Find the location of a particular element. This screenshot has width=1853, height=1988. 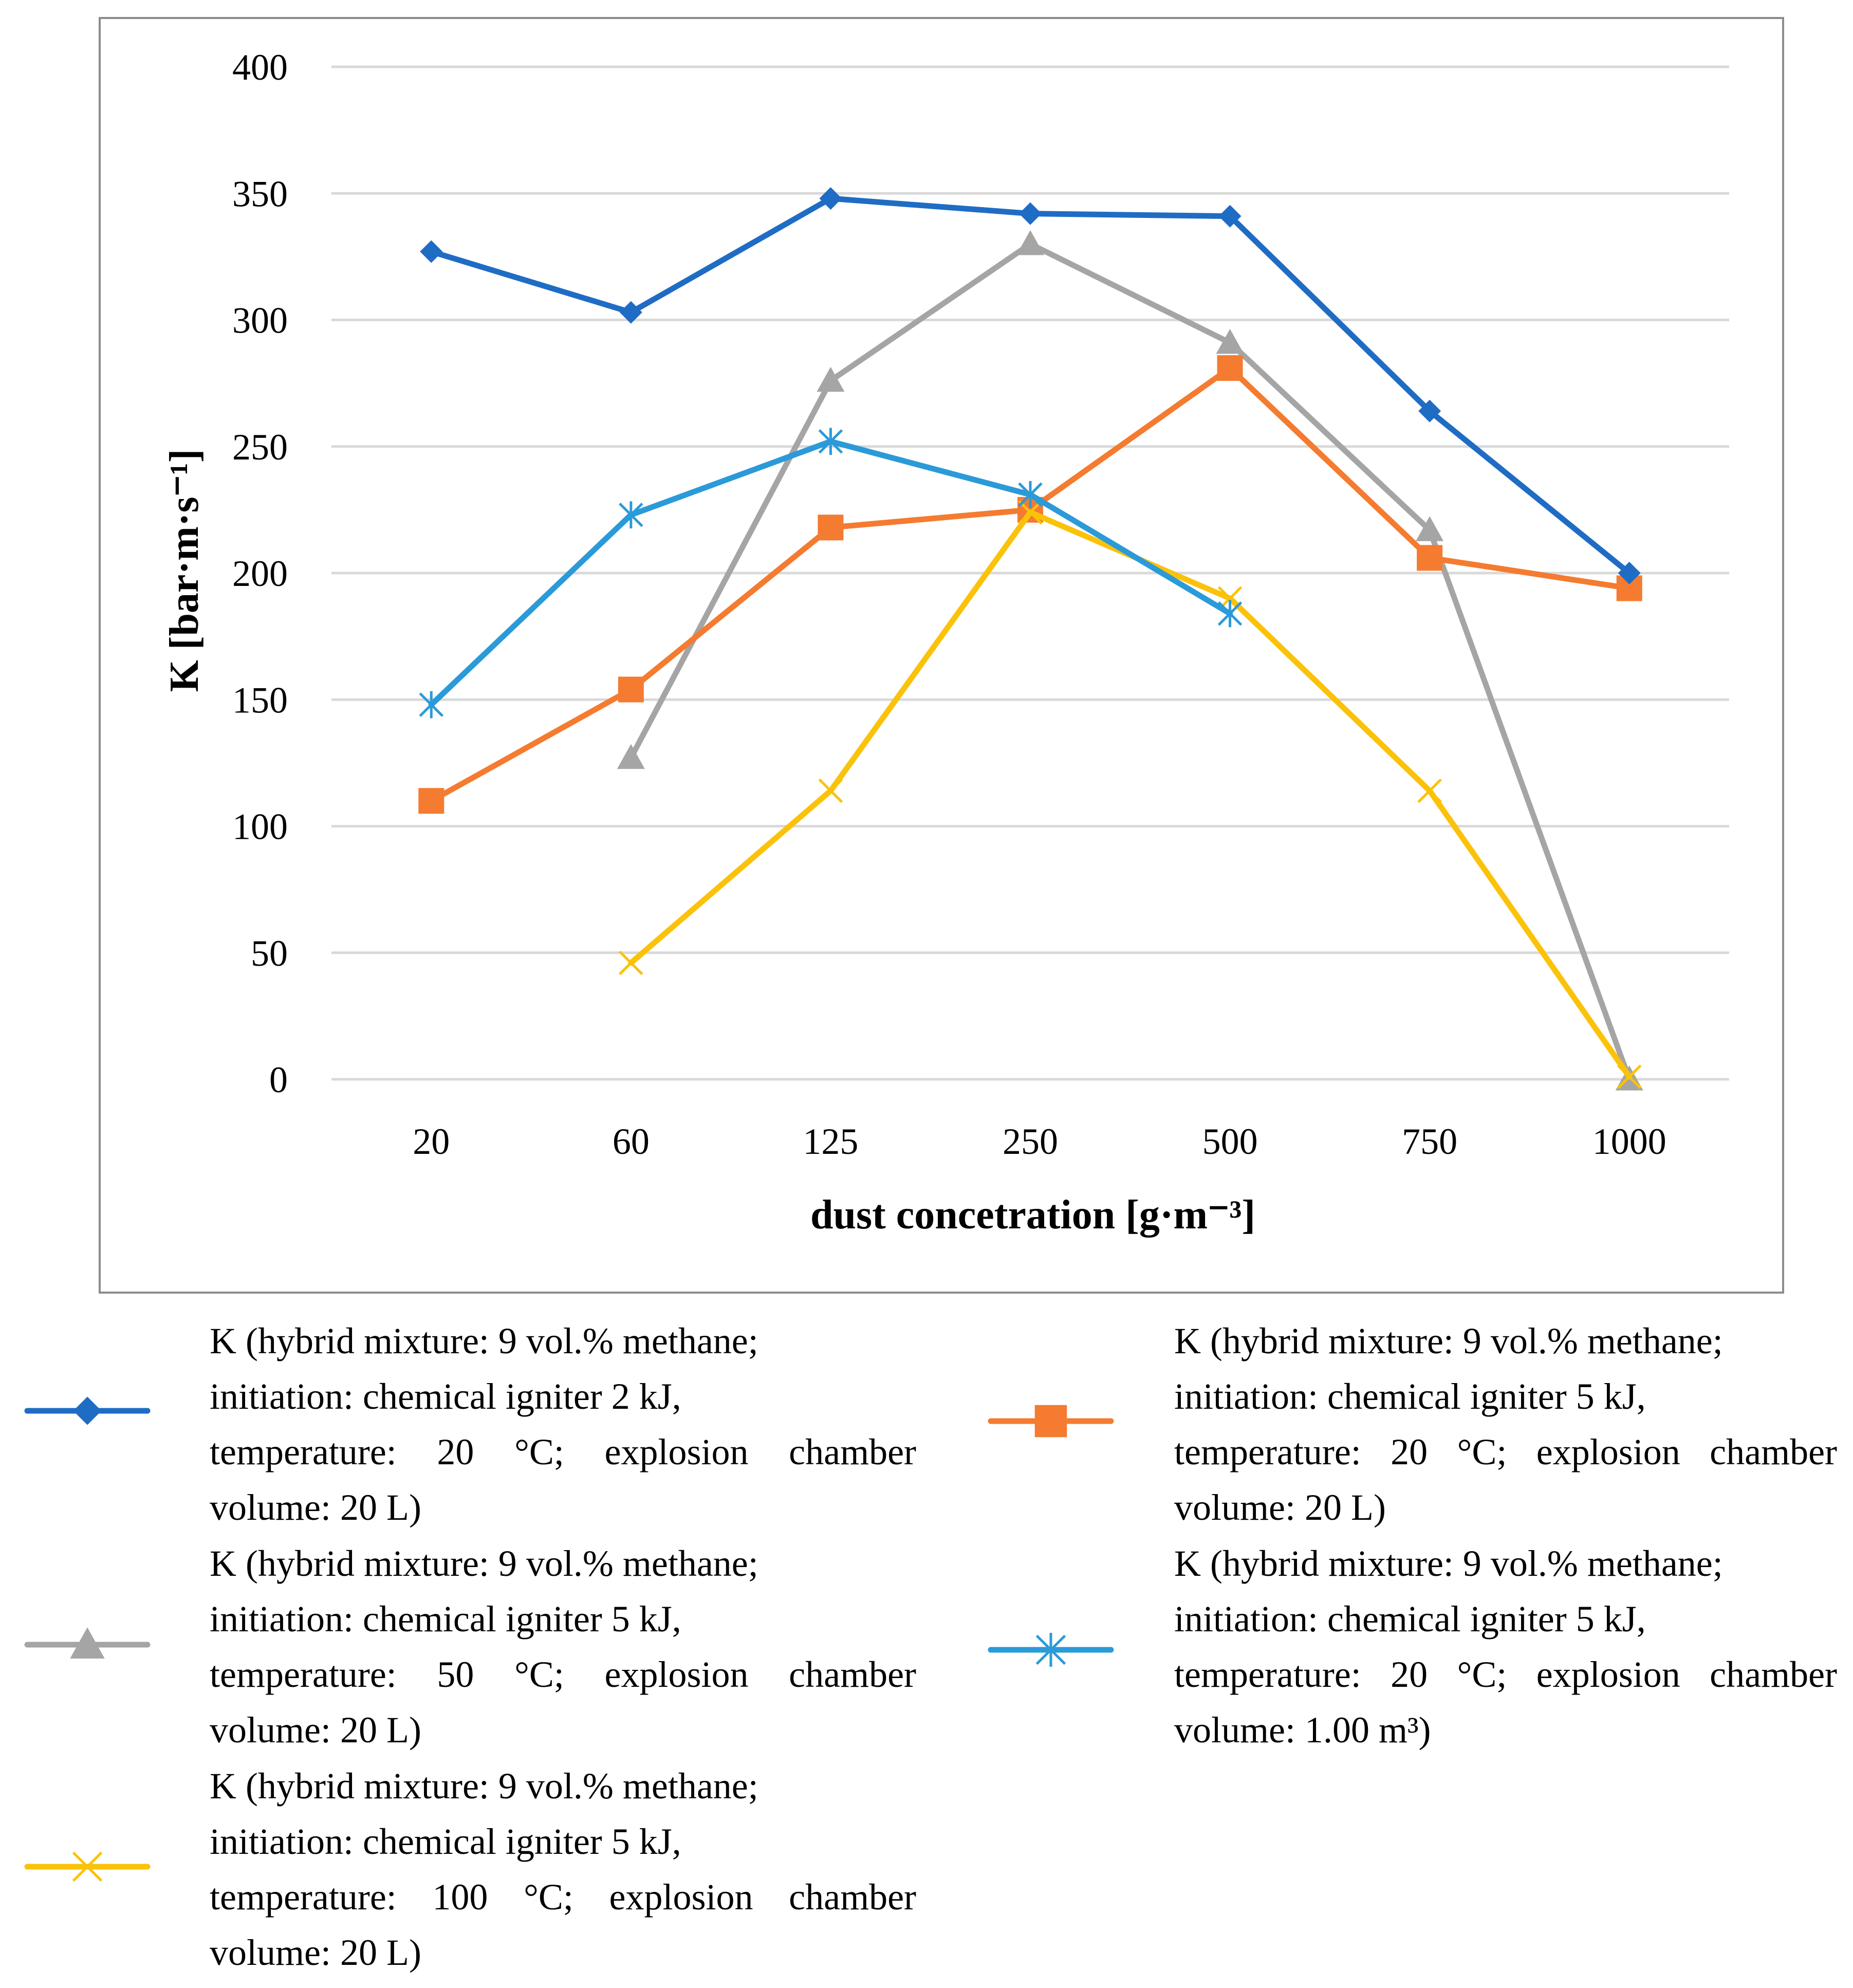

x-tick-label: 20 is located at coordinates (431, 1141).